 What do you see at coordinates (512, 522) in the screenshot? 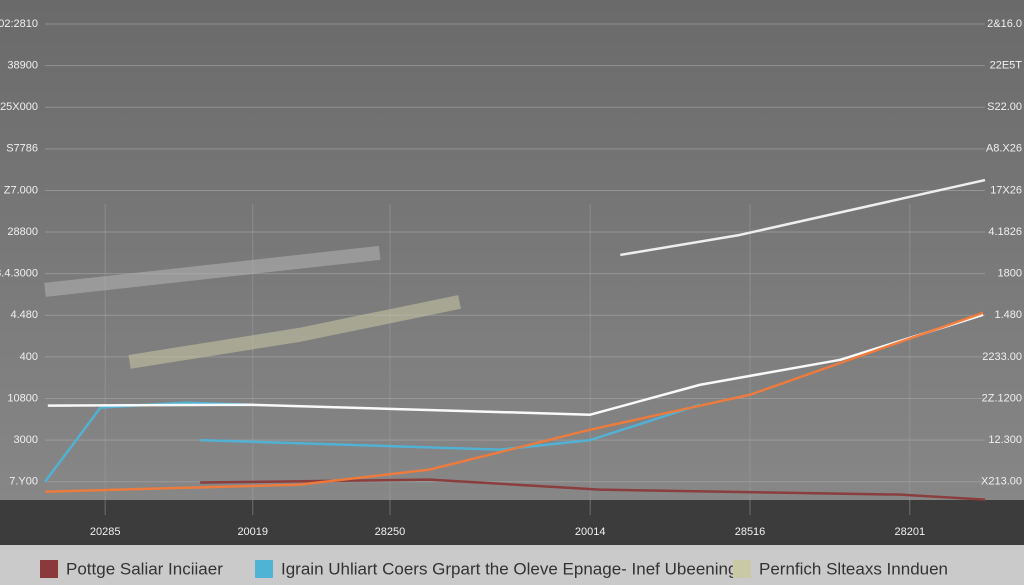
I see `axis-band` at bounding box center [512, 522].